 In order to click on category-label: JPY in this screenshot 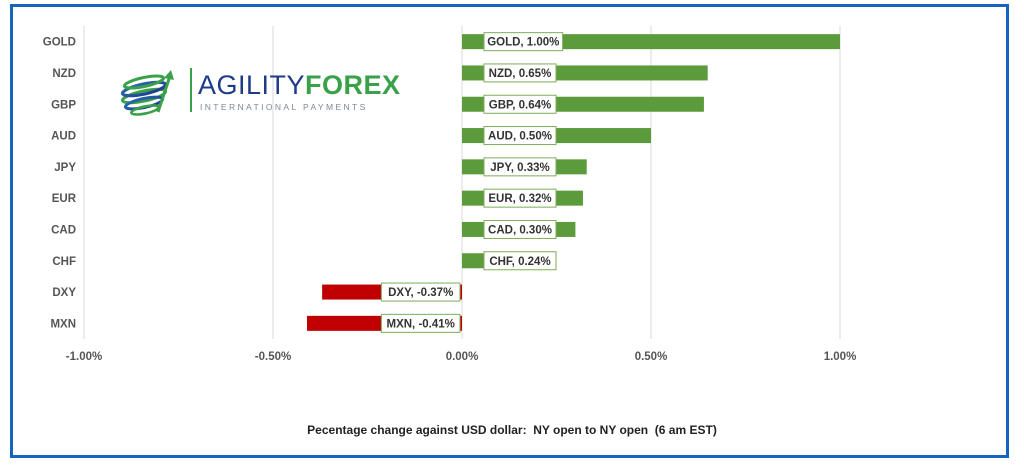, I will do `click(65, 168)`.